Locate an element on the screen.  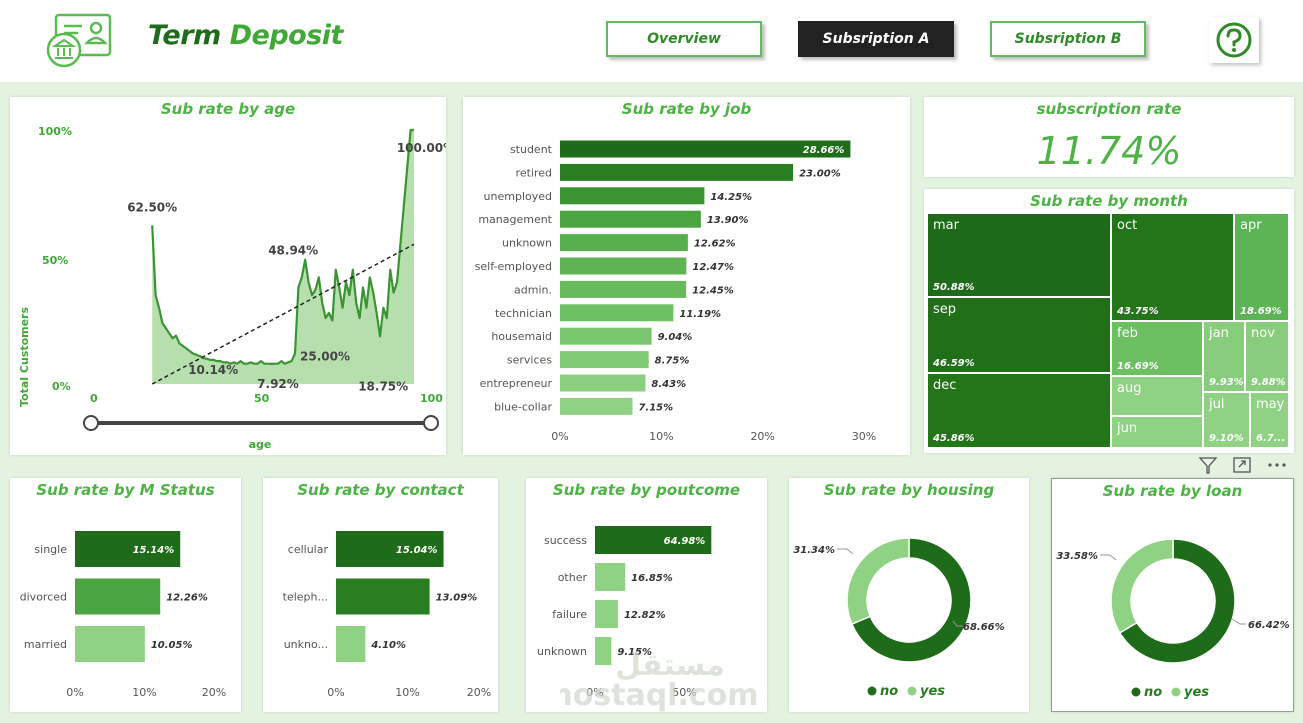
bar-category-label: married is located at coordinates (45, 644).